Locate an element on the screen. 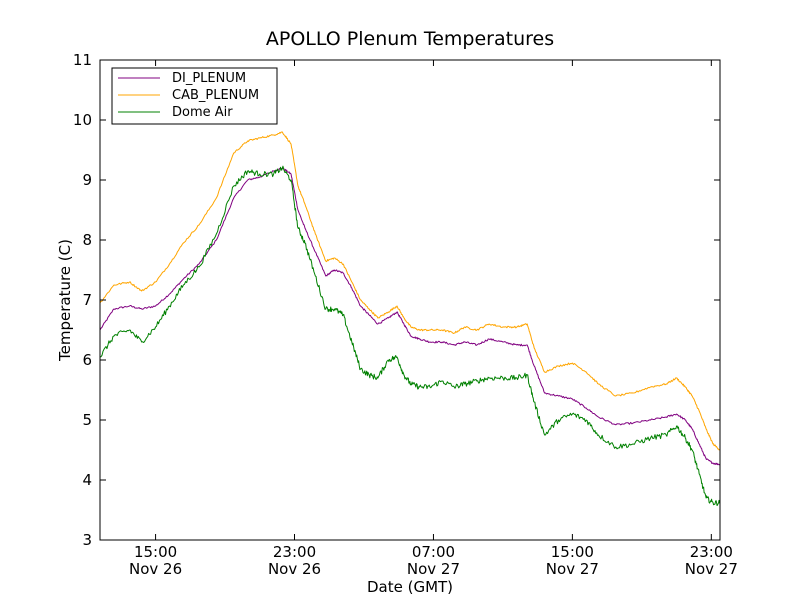  y-tick-label: 4 is located at coordinates (87, 480).